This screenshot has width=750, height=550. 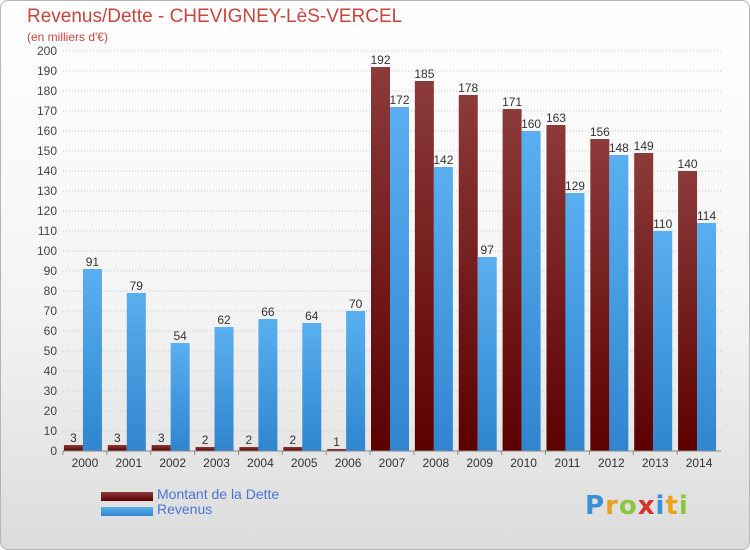 What do you see at coordinates (336, 442) in the screenshot?
I see `data-label: 1` at bounding box center [336, 442].